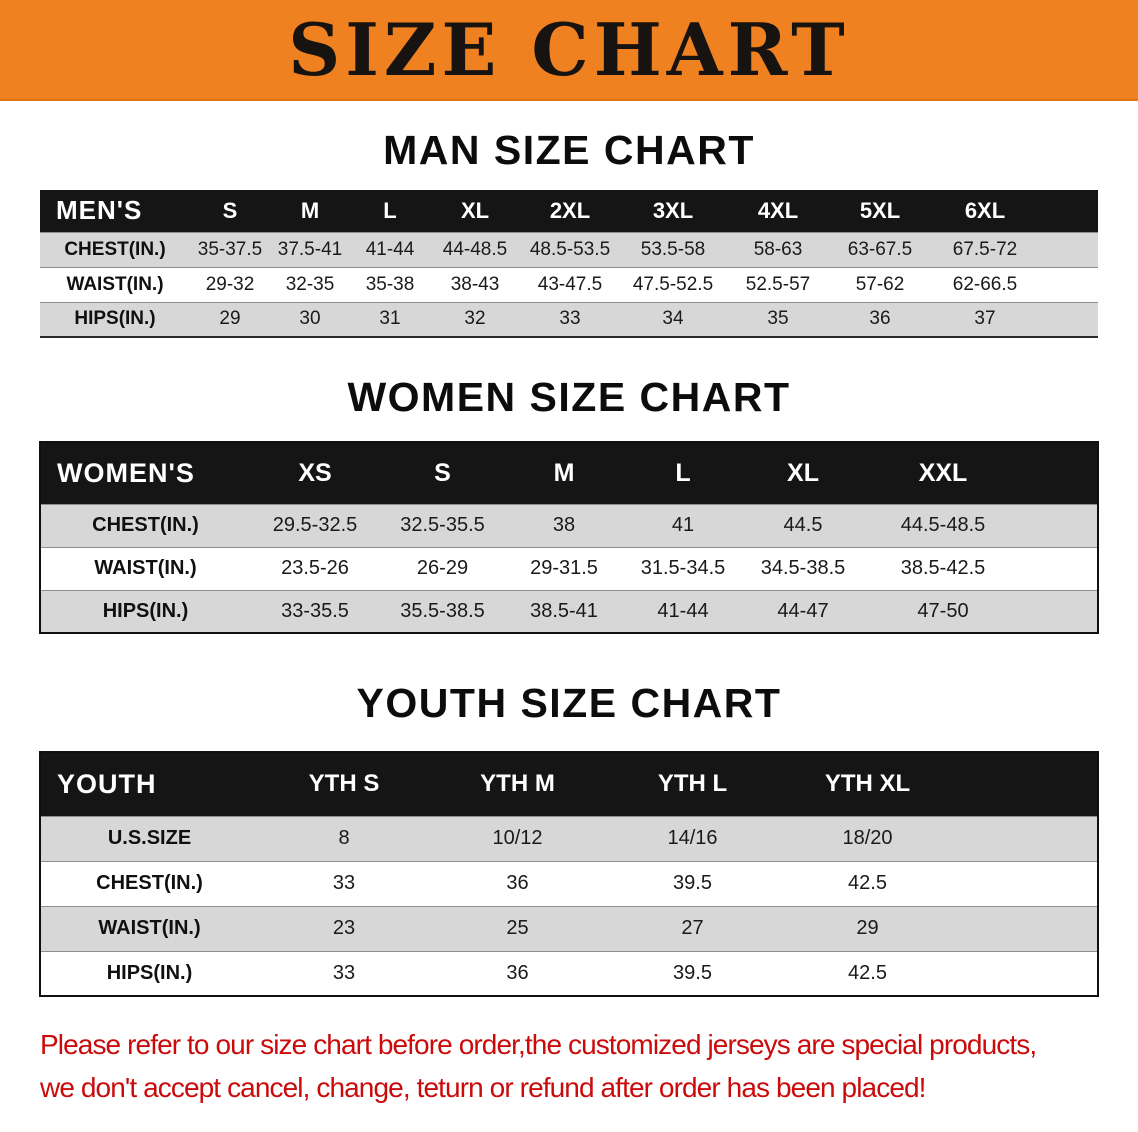 The image size is (1138, 1132). Describe the element at coordinates (867, 838) in the screenshot. I see `size-value: 18/20` at that location.